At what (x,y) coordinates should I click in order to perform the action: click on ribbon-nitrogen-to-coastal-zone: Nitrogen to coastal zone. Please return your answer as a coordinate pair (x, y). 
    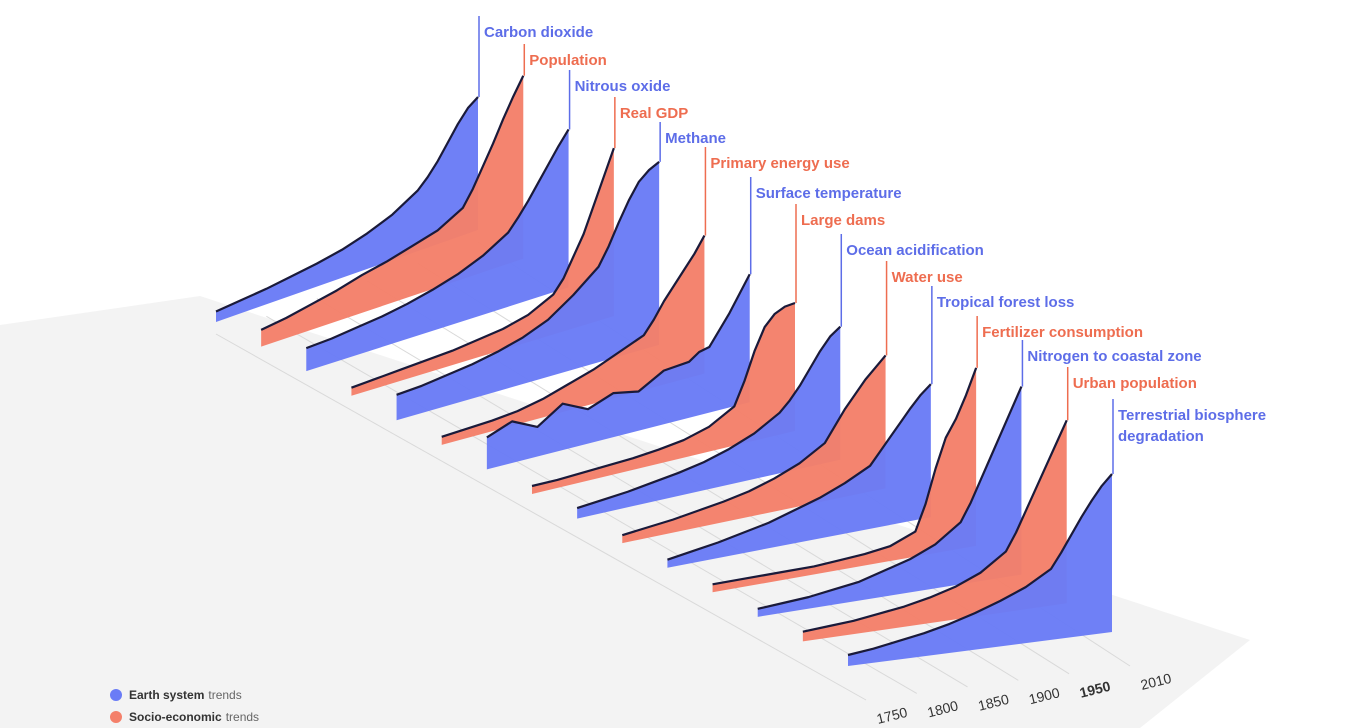
    Looking at the image, I should click on (979, 478).